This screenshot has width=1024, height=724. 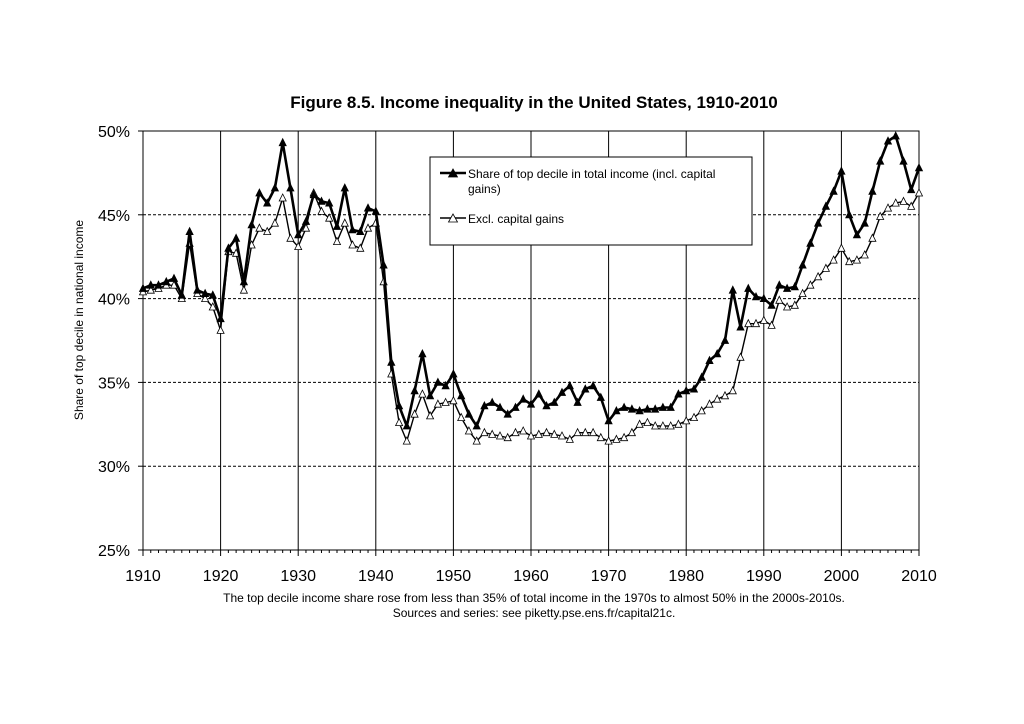 What do you see at coordinates (686, 576) in the screenshot?
I see `x-tick-label: 1980` at bounding box center [686, 576].